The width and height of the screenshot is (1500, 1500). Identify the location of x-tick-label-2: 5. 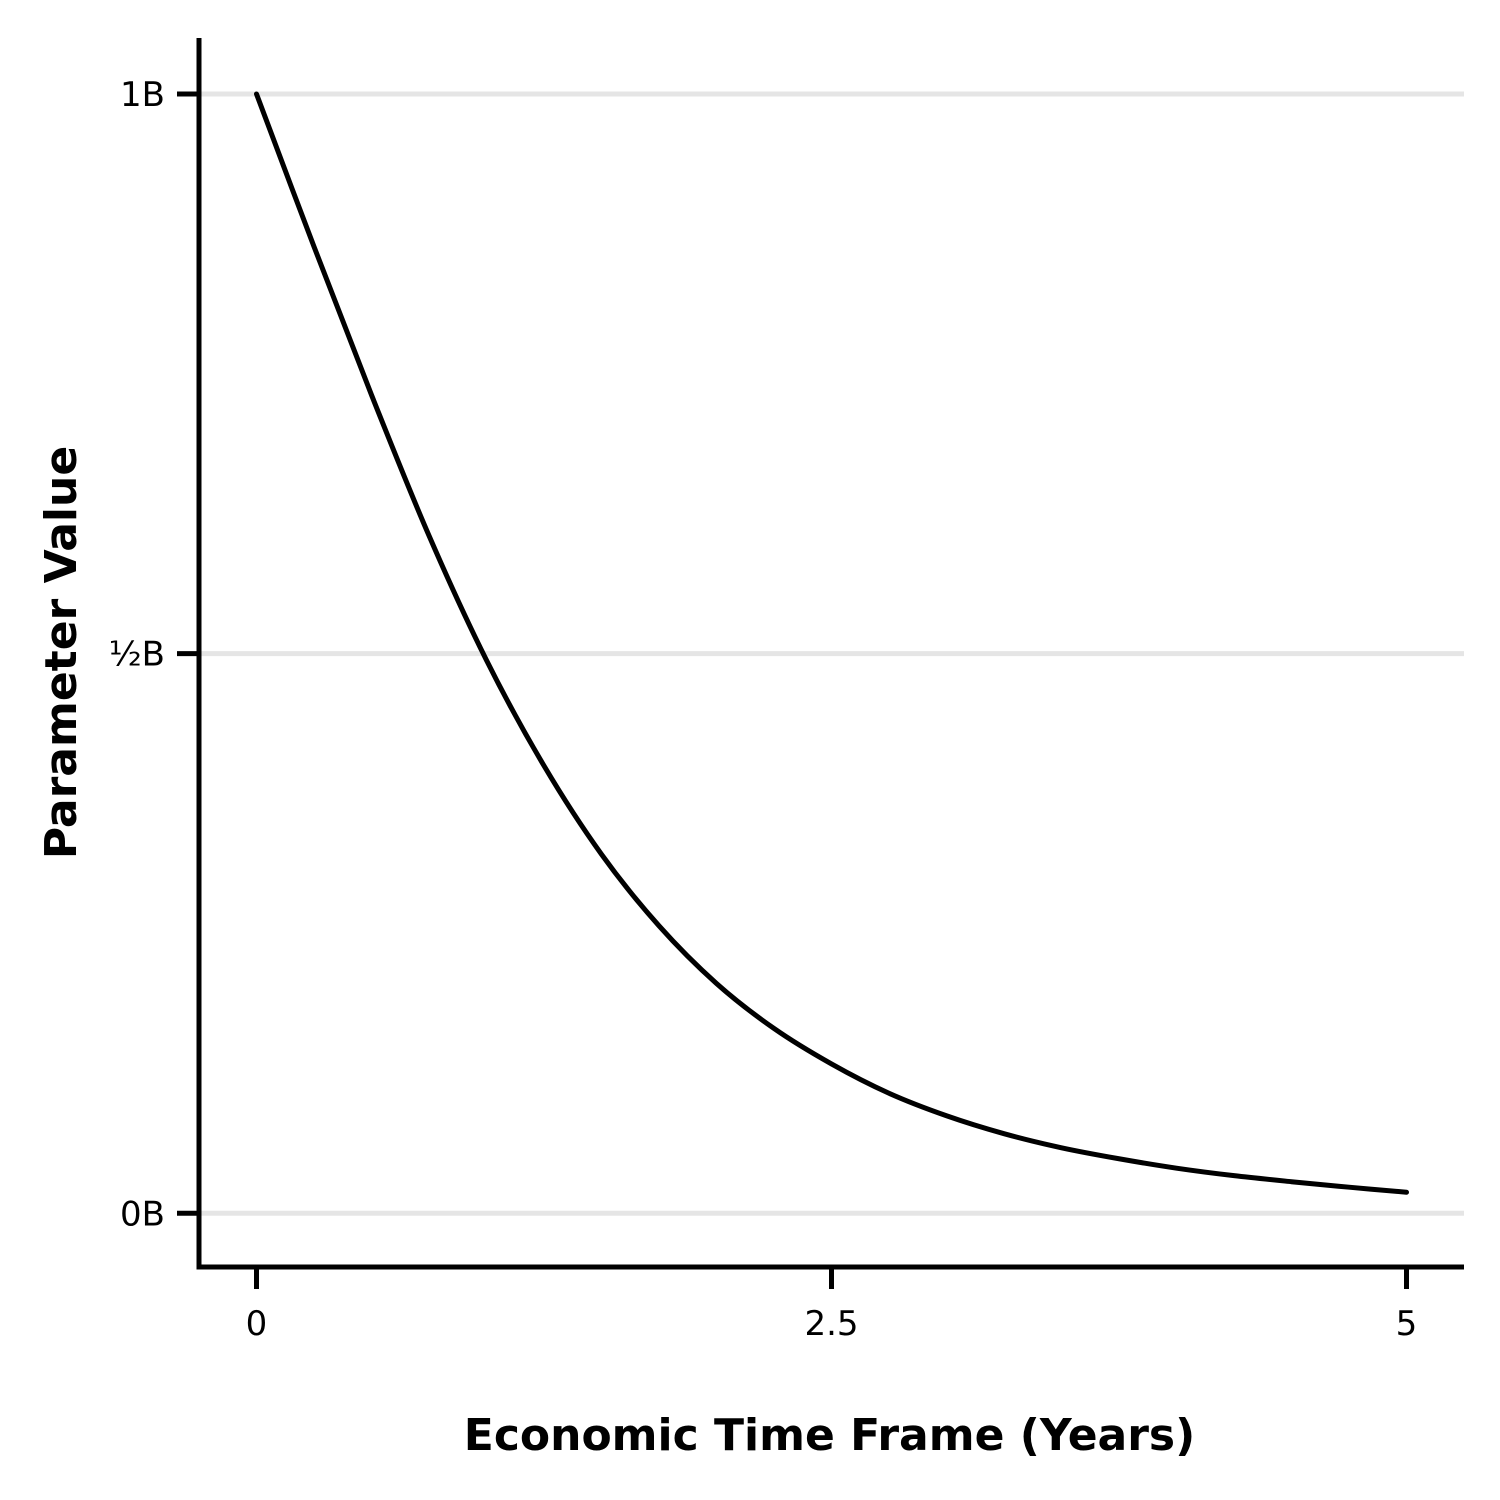
(1407, 1324).